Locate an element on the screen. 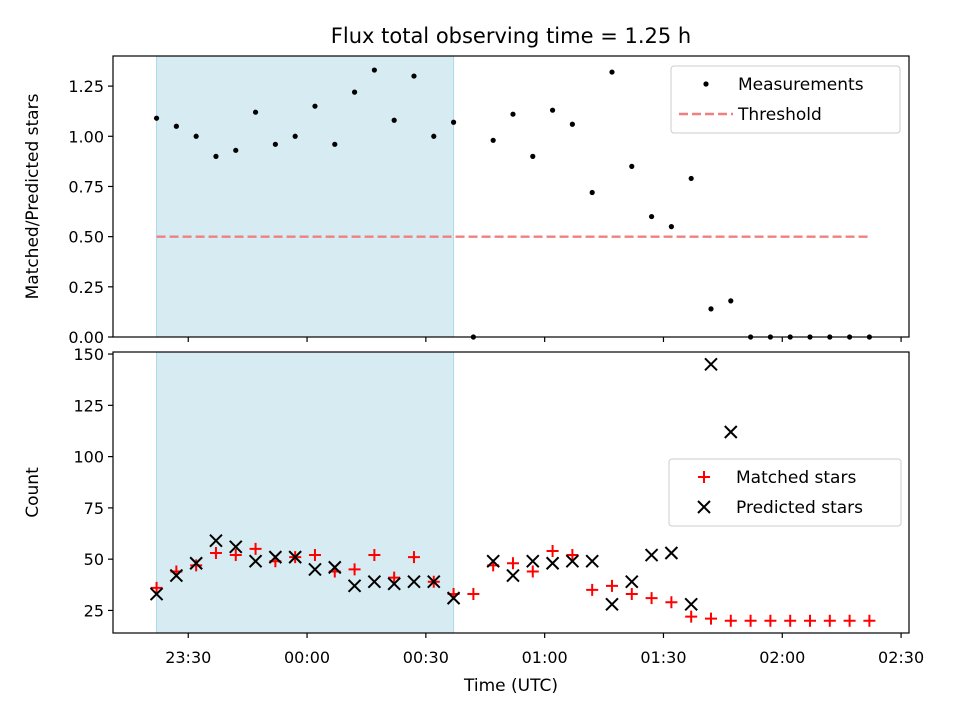  observing-window-span is located at coordinates (305, 492).